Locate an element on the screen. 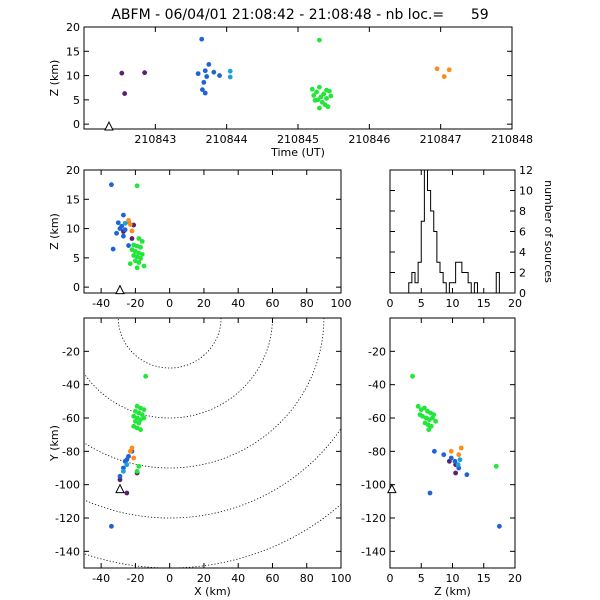 Image resolution: width=600 pixels, height=600 pixels. x-axis-label: Z (km) is located at coordinates (452, 591).